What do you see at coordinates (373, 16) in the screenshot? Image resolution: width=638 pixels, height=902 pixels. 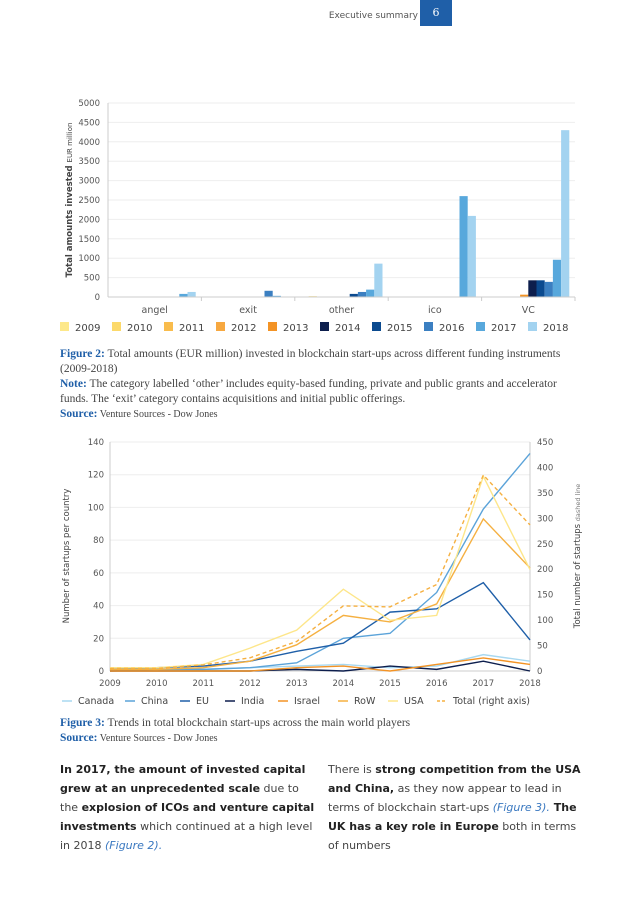 I see `section-title: Executive summary` at bounding box center [373, 16].